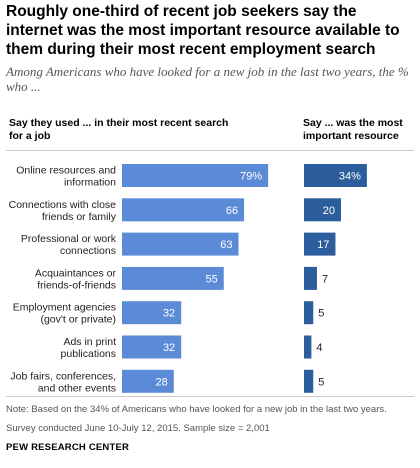  Describe the element at coordinates (162, 382) in the screenshot. I see `data-label-used: 28` at that location.